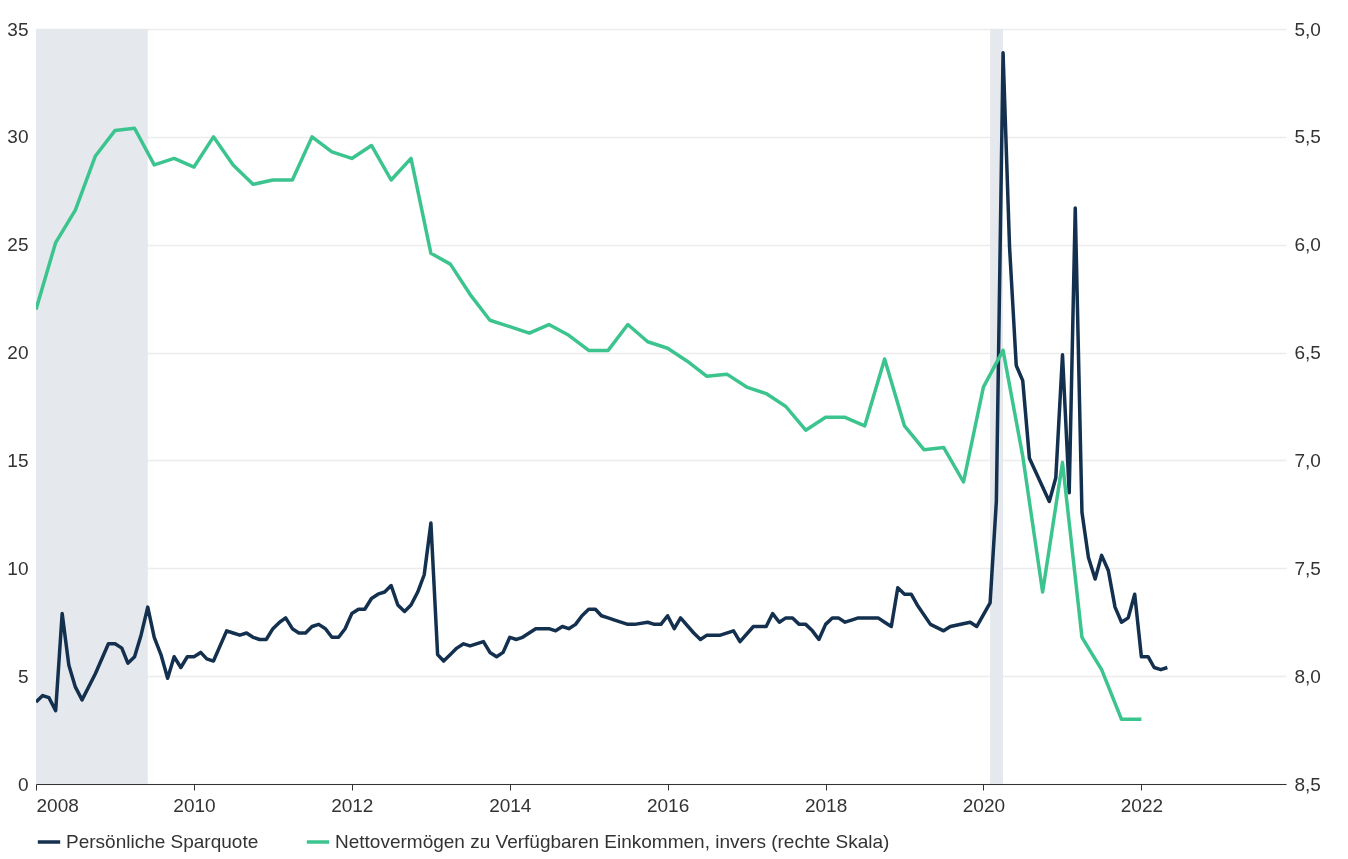 This screenshot has width=1348, height=859. What do you see at coordinates (352, 805) in the screenshot?
I see `x-tick-label: 2012` at bounding box center [352, 805].